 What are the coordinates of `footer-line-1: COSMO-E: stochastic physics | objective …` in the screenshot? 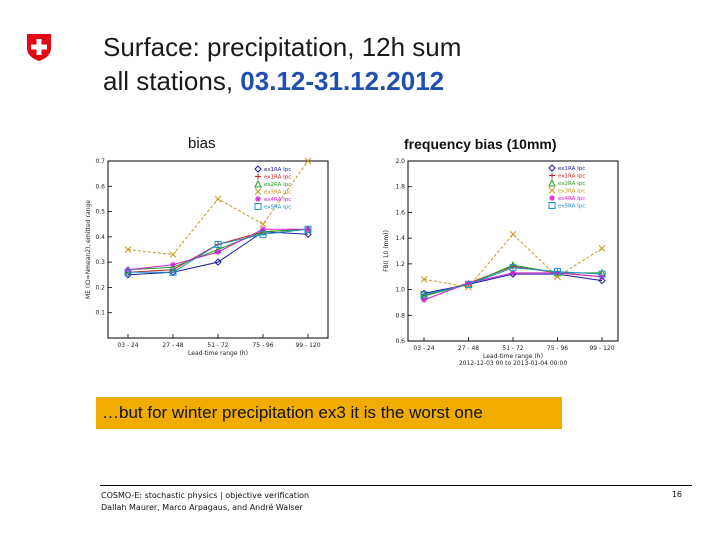 It's located at (205, 495).